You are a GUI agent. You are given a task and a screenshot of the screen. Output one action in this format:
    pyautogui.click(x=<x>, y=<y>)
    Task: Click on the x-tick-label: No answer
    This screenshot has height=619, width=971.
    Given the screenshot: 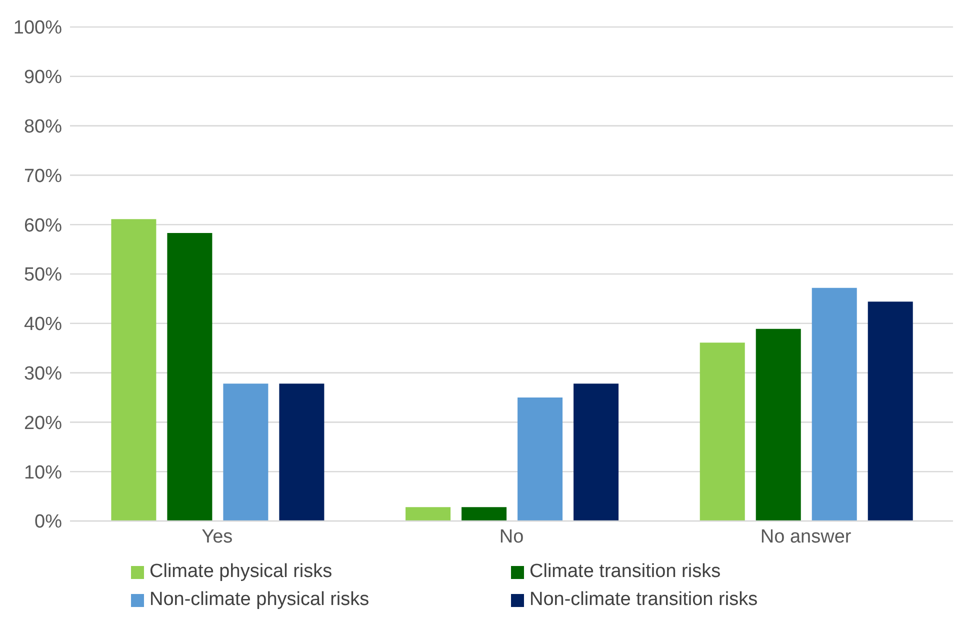 What is the action you would take?
    pyautogui.click(x=806, y=537)
    